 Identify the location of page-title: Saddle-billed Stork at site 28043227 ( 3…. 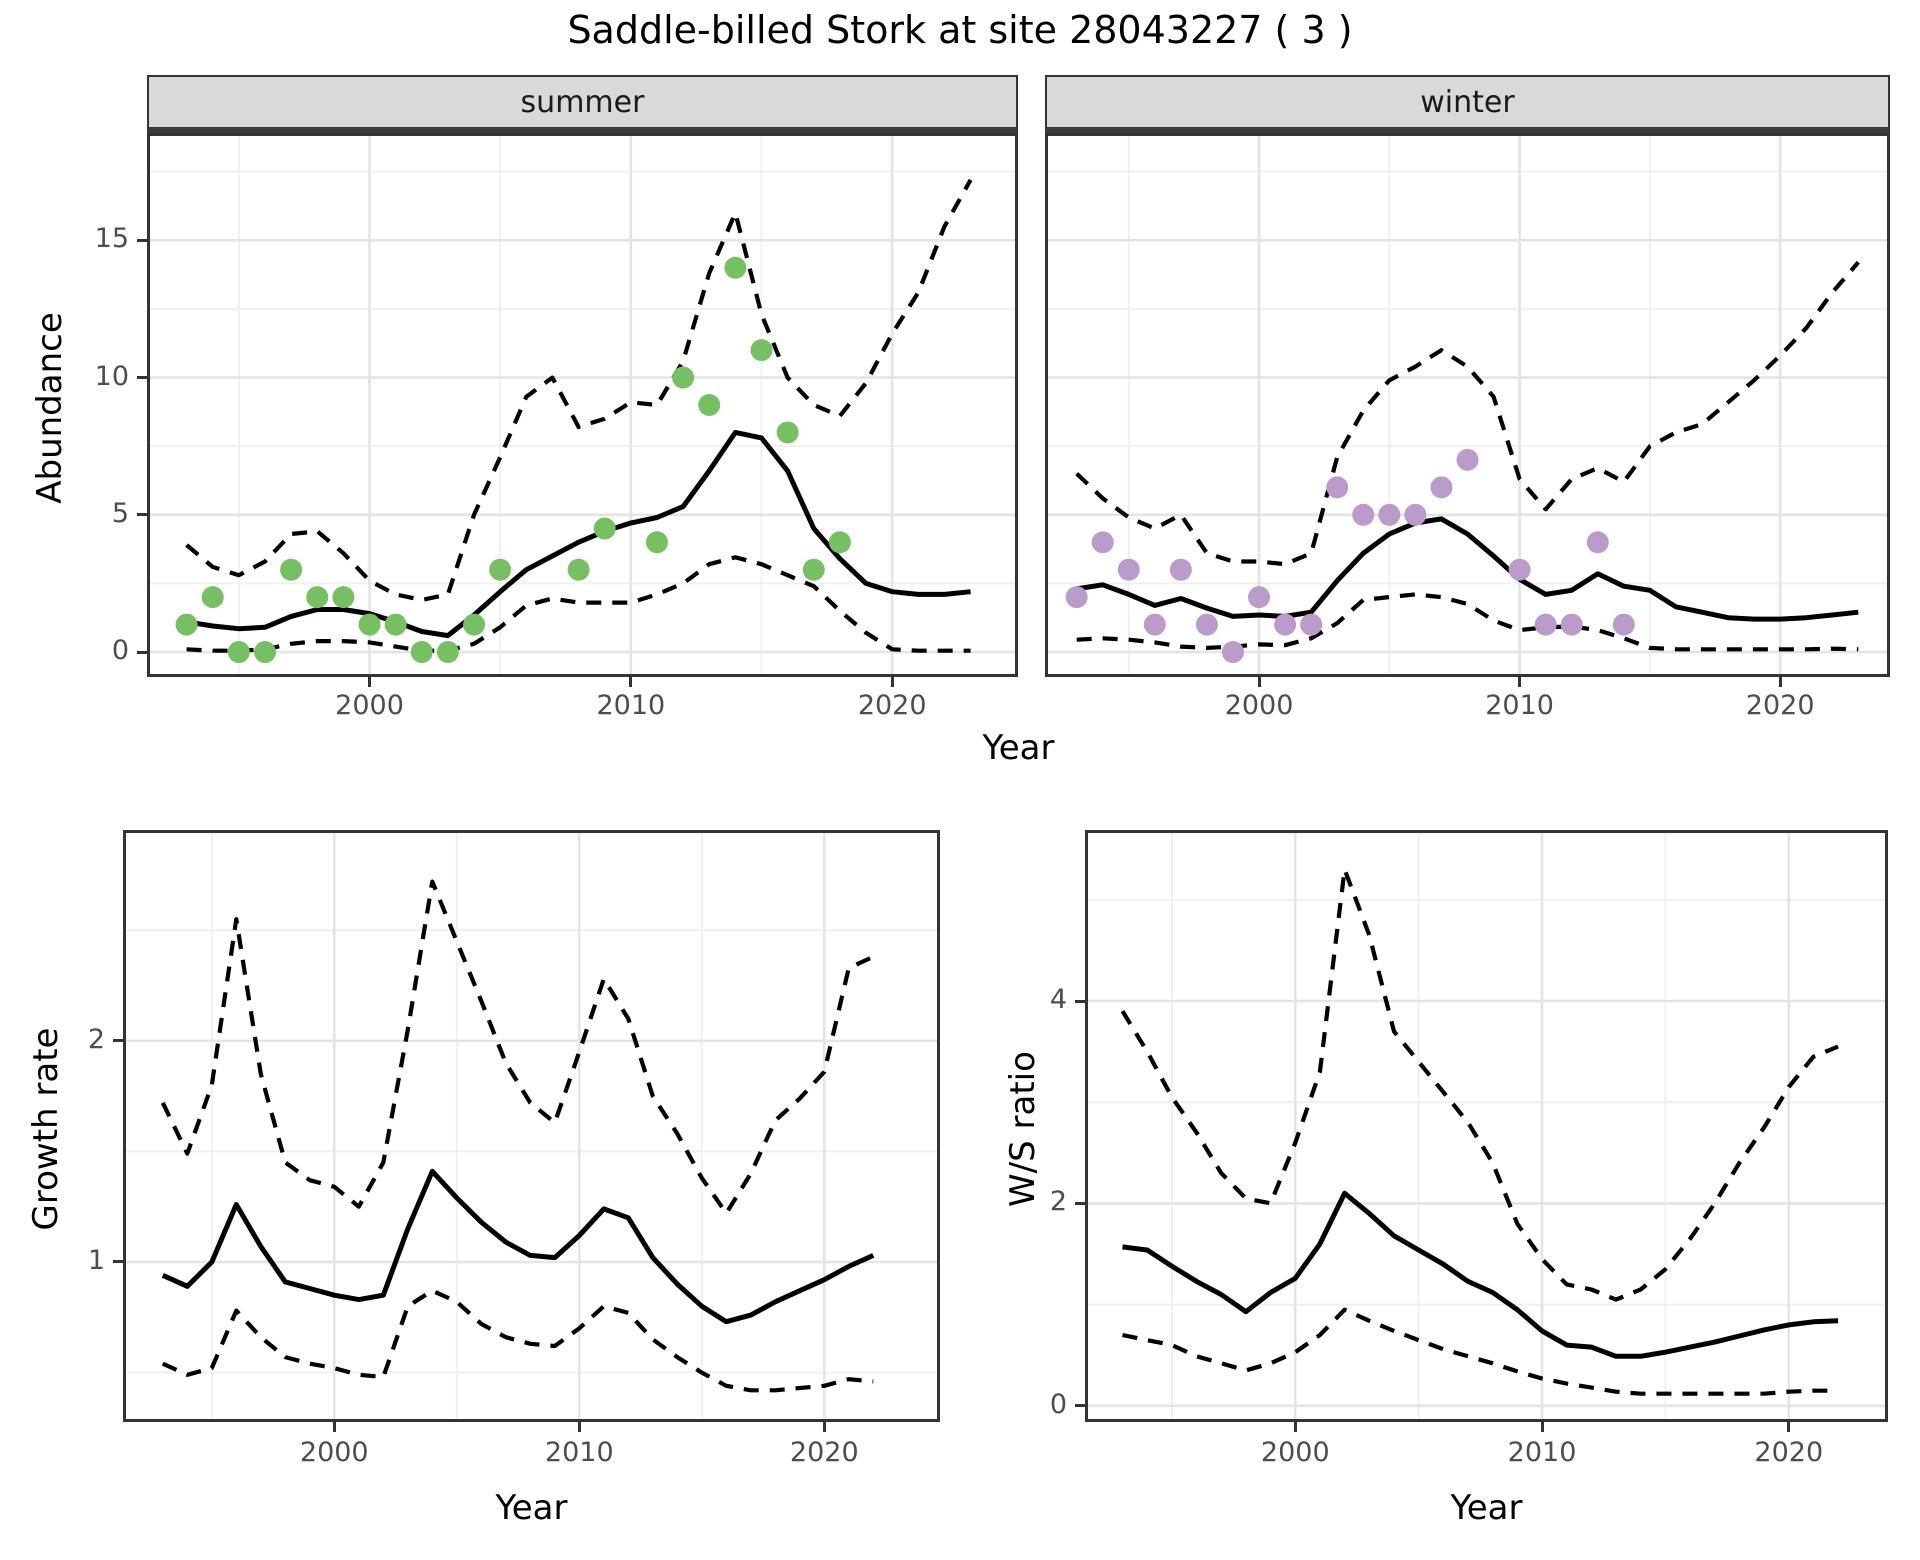
(960, 30).